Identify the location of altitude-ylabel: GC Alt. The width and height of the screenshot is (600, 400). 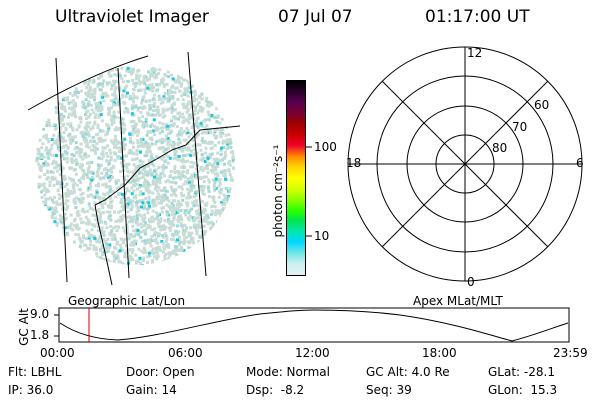
(24, 327).